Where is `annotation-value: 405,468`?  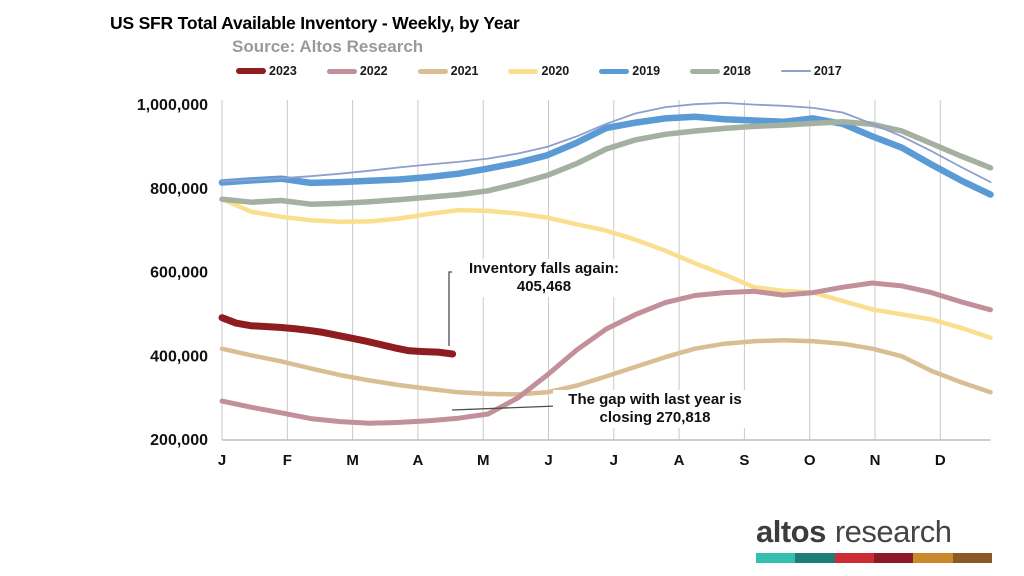
annotation-value: 405,468 is located at coordinates (544, 286).